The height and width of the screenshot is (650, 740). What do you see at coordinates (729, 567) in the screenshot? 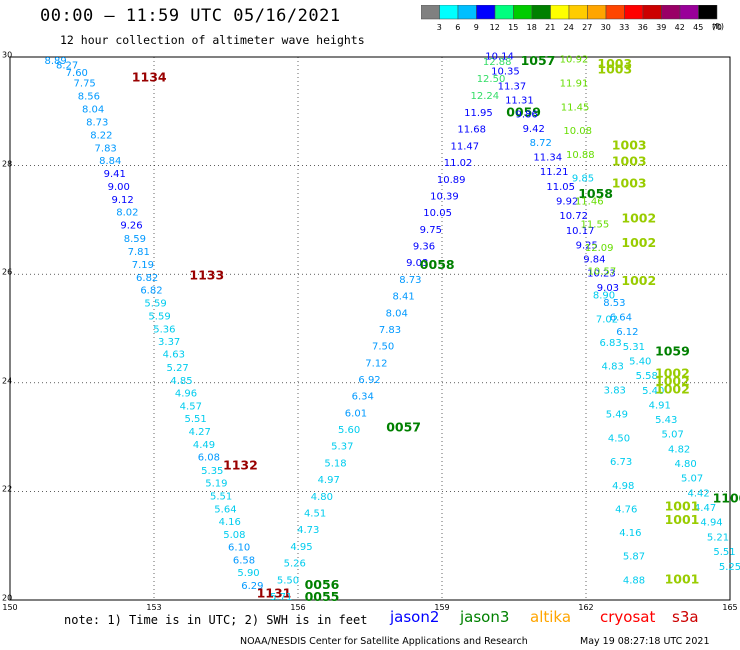
I see `swh-value: 5.25` at bounding box center [729, 567].